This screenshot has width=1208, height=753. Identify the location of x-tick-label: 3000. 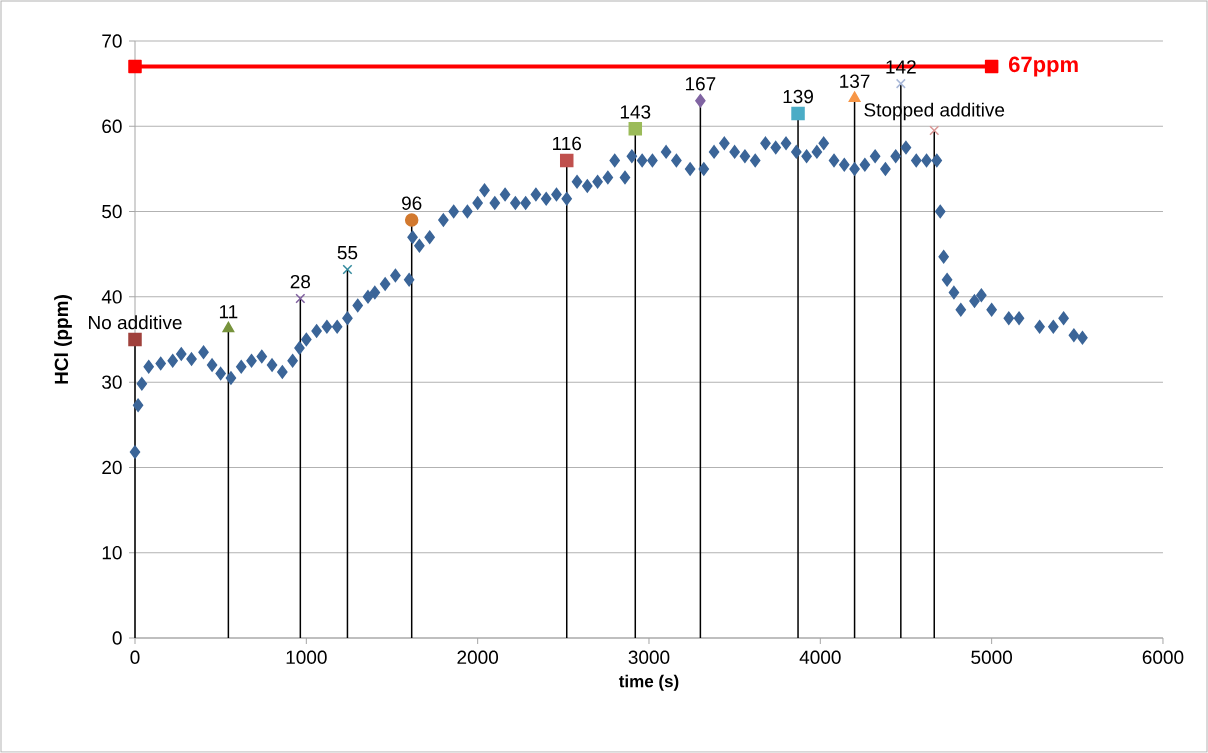
(649, 657).